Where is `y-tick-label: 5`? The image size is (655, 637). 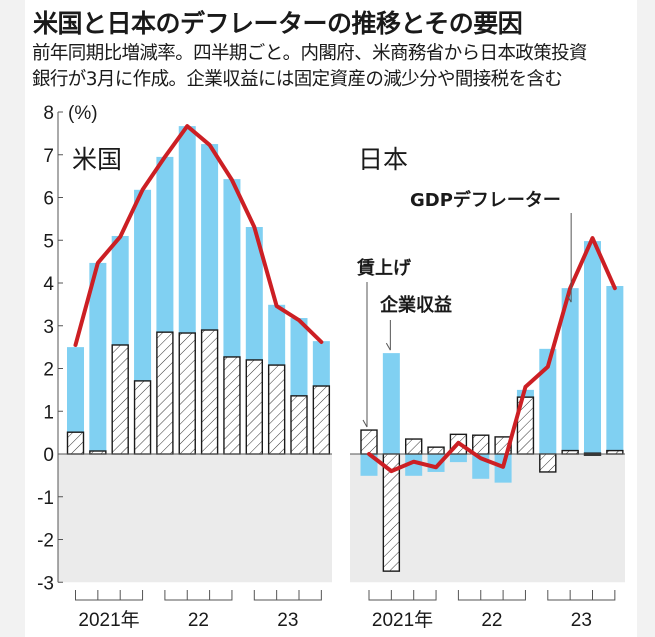
y-tick-label: 5 is located at coordinates (48, 241).